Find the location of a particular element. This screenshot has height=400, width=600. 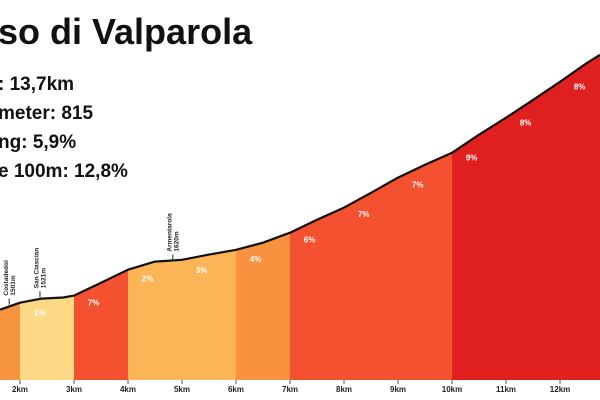

stat-line: ng: 5,9% is located at coordinates (38, 142).